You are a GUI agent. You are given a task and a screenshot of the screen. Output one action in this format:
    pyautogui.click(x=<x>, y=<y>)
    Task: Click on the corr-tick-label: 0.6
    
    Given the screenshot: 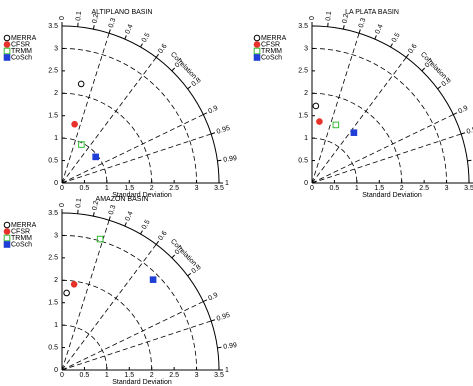 What is the action you would take?
    pyautogui.click(x=163, y=49)
    